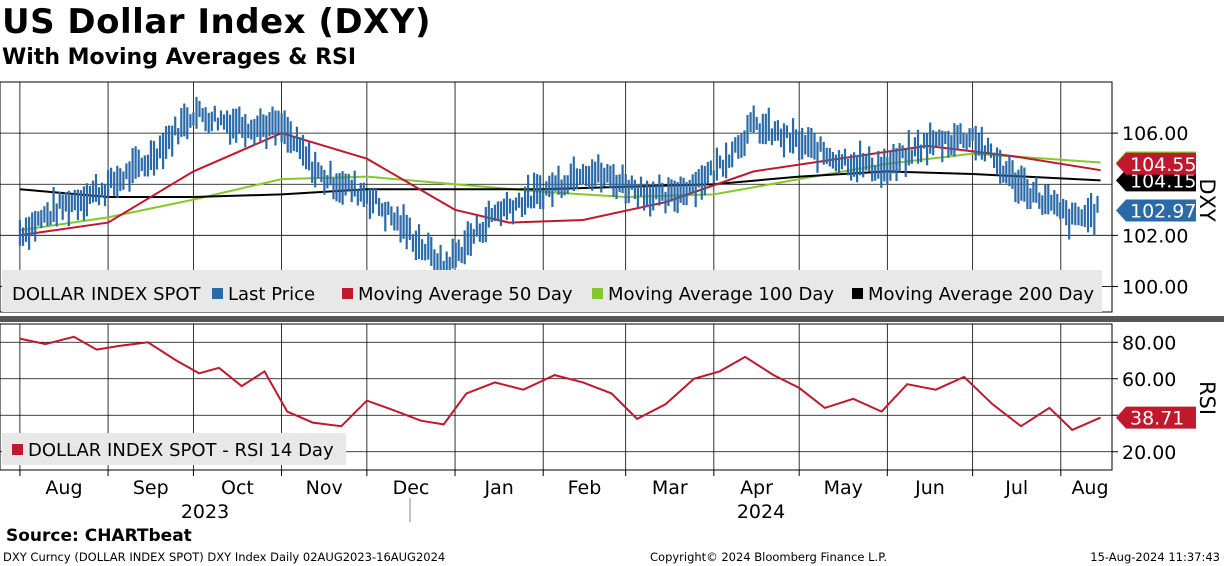 The height and width of the screenshot is (566, 1224). I want to click on x-month-label: Feb, so click(585, 488).